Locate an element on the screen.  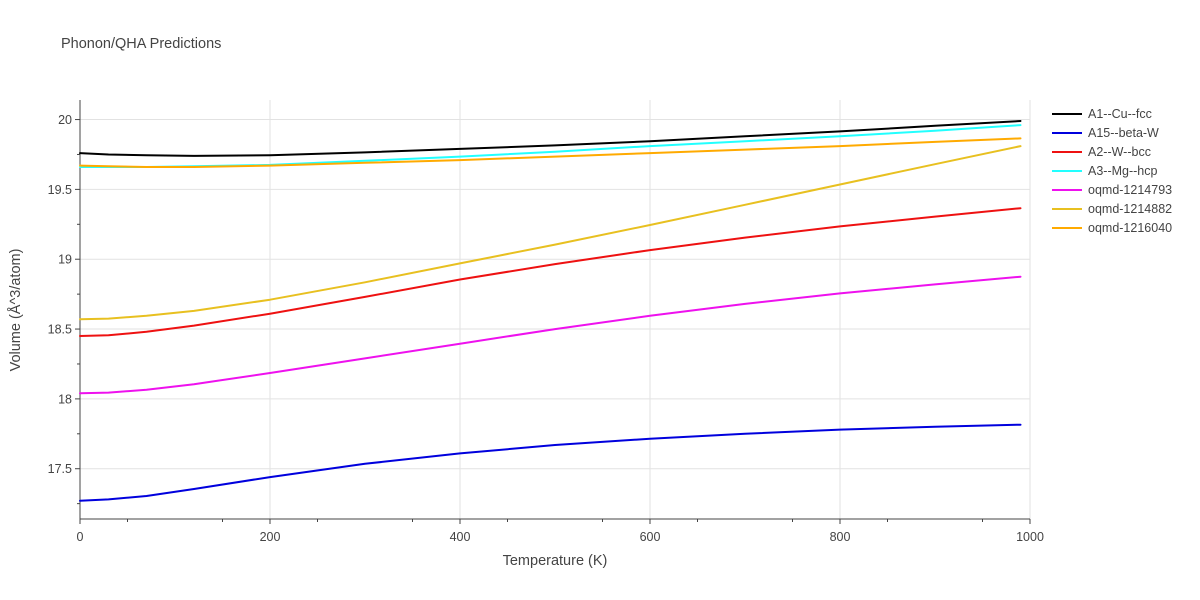
y-tick-label: 19 is located at coordinates (65, 260).